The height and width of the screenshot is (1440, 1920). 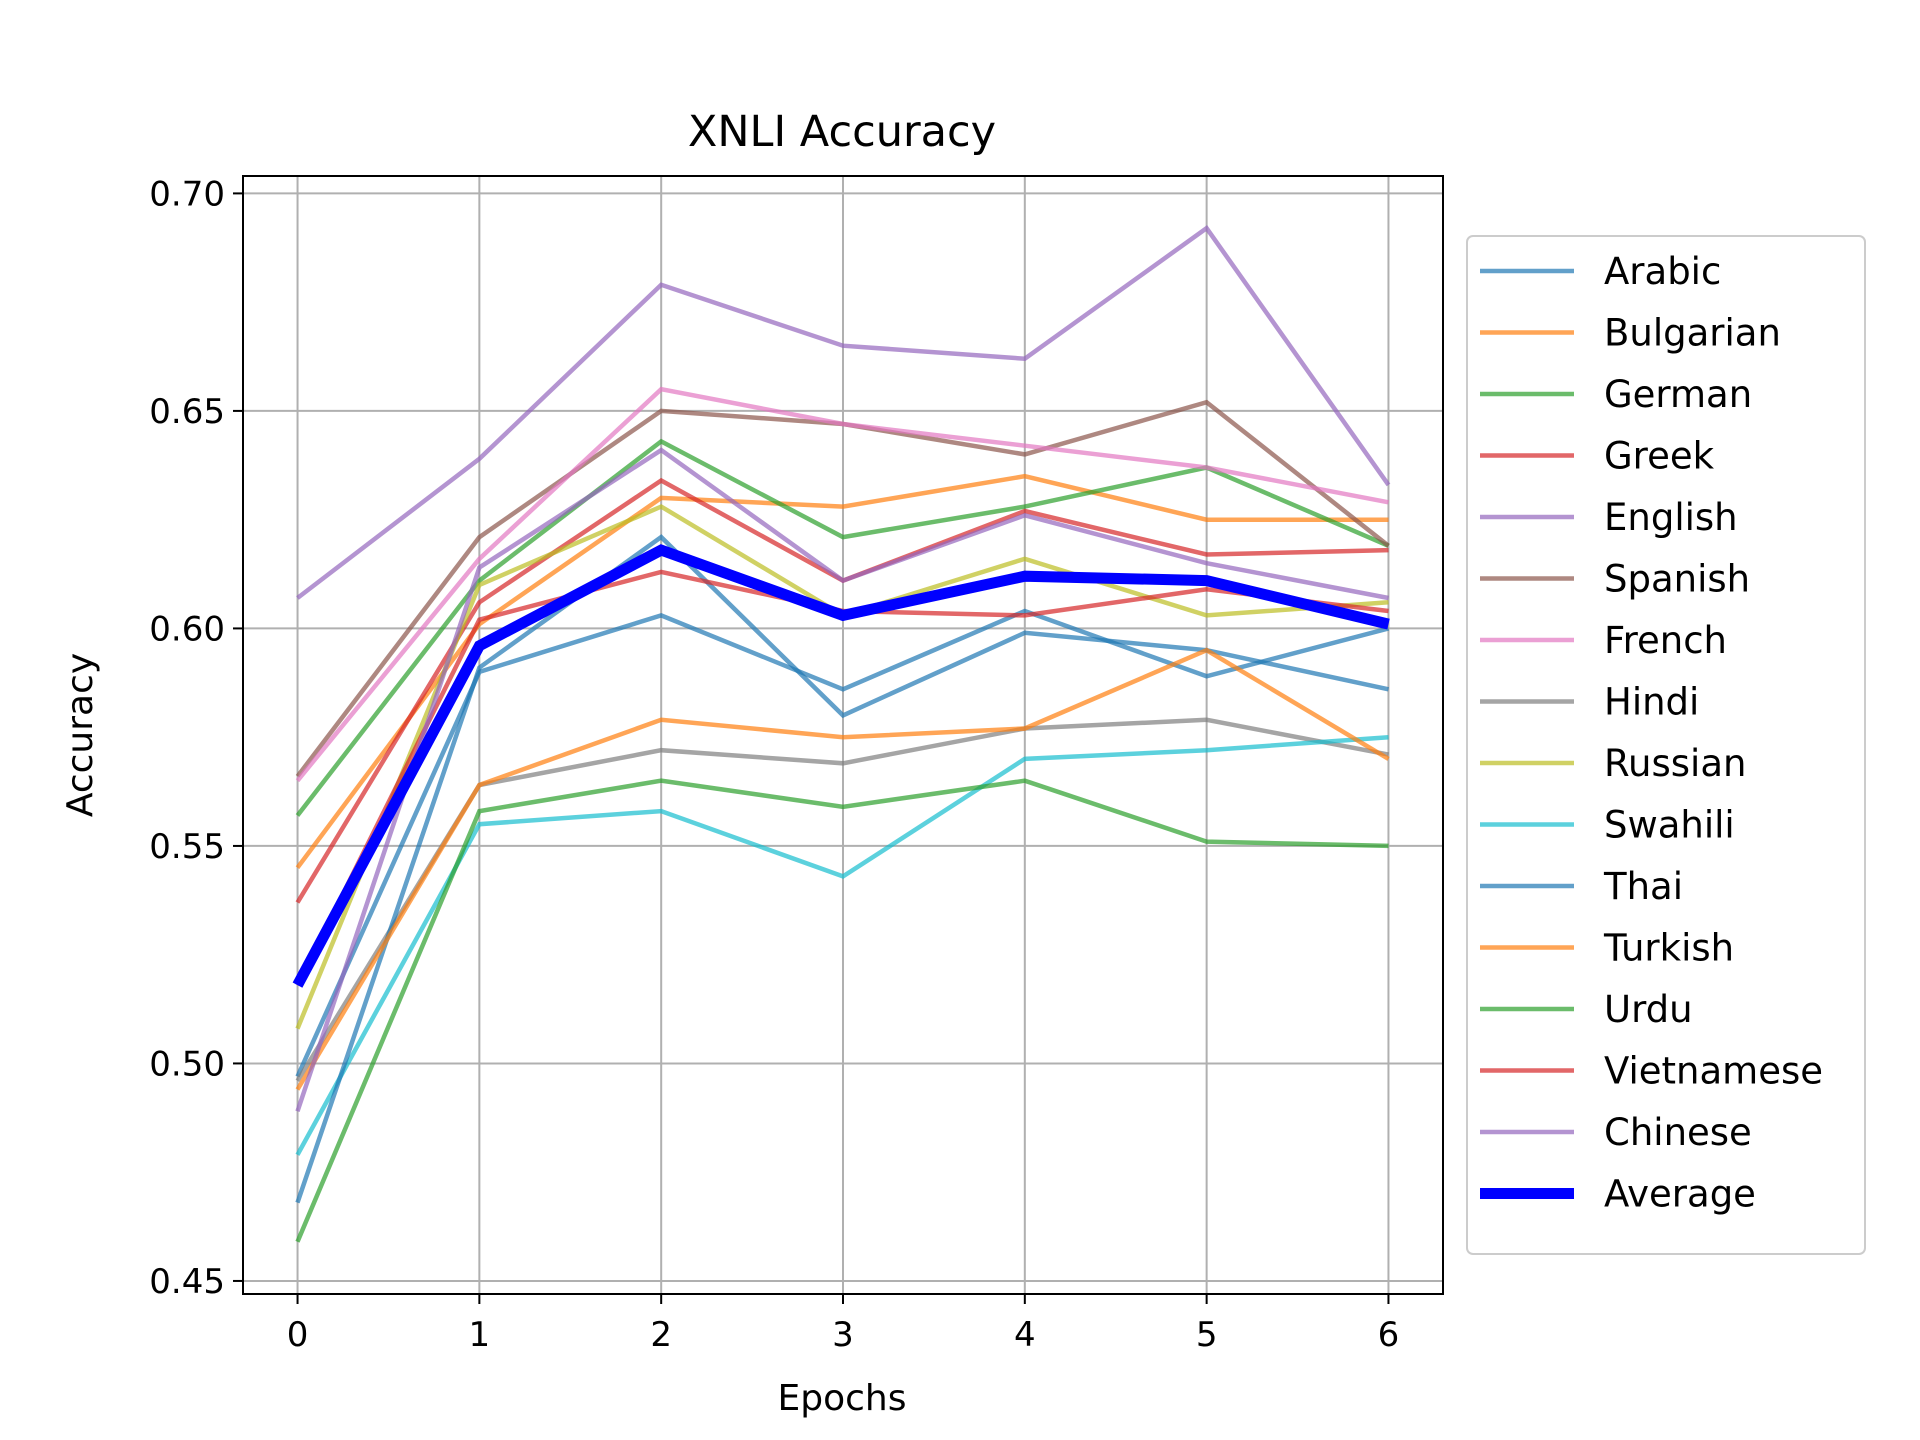 I want to click on x-axis-label: Epochs, so click(x=842, y=1398).